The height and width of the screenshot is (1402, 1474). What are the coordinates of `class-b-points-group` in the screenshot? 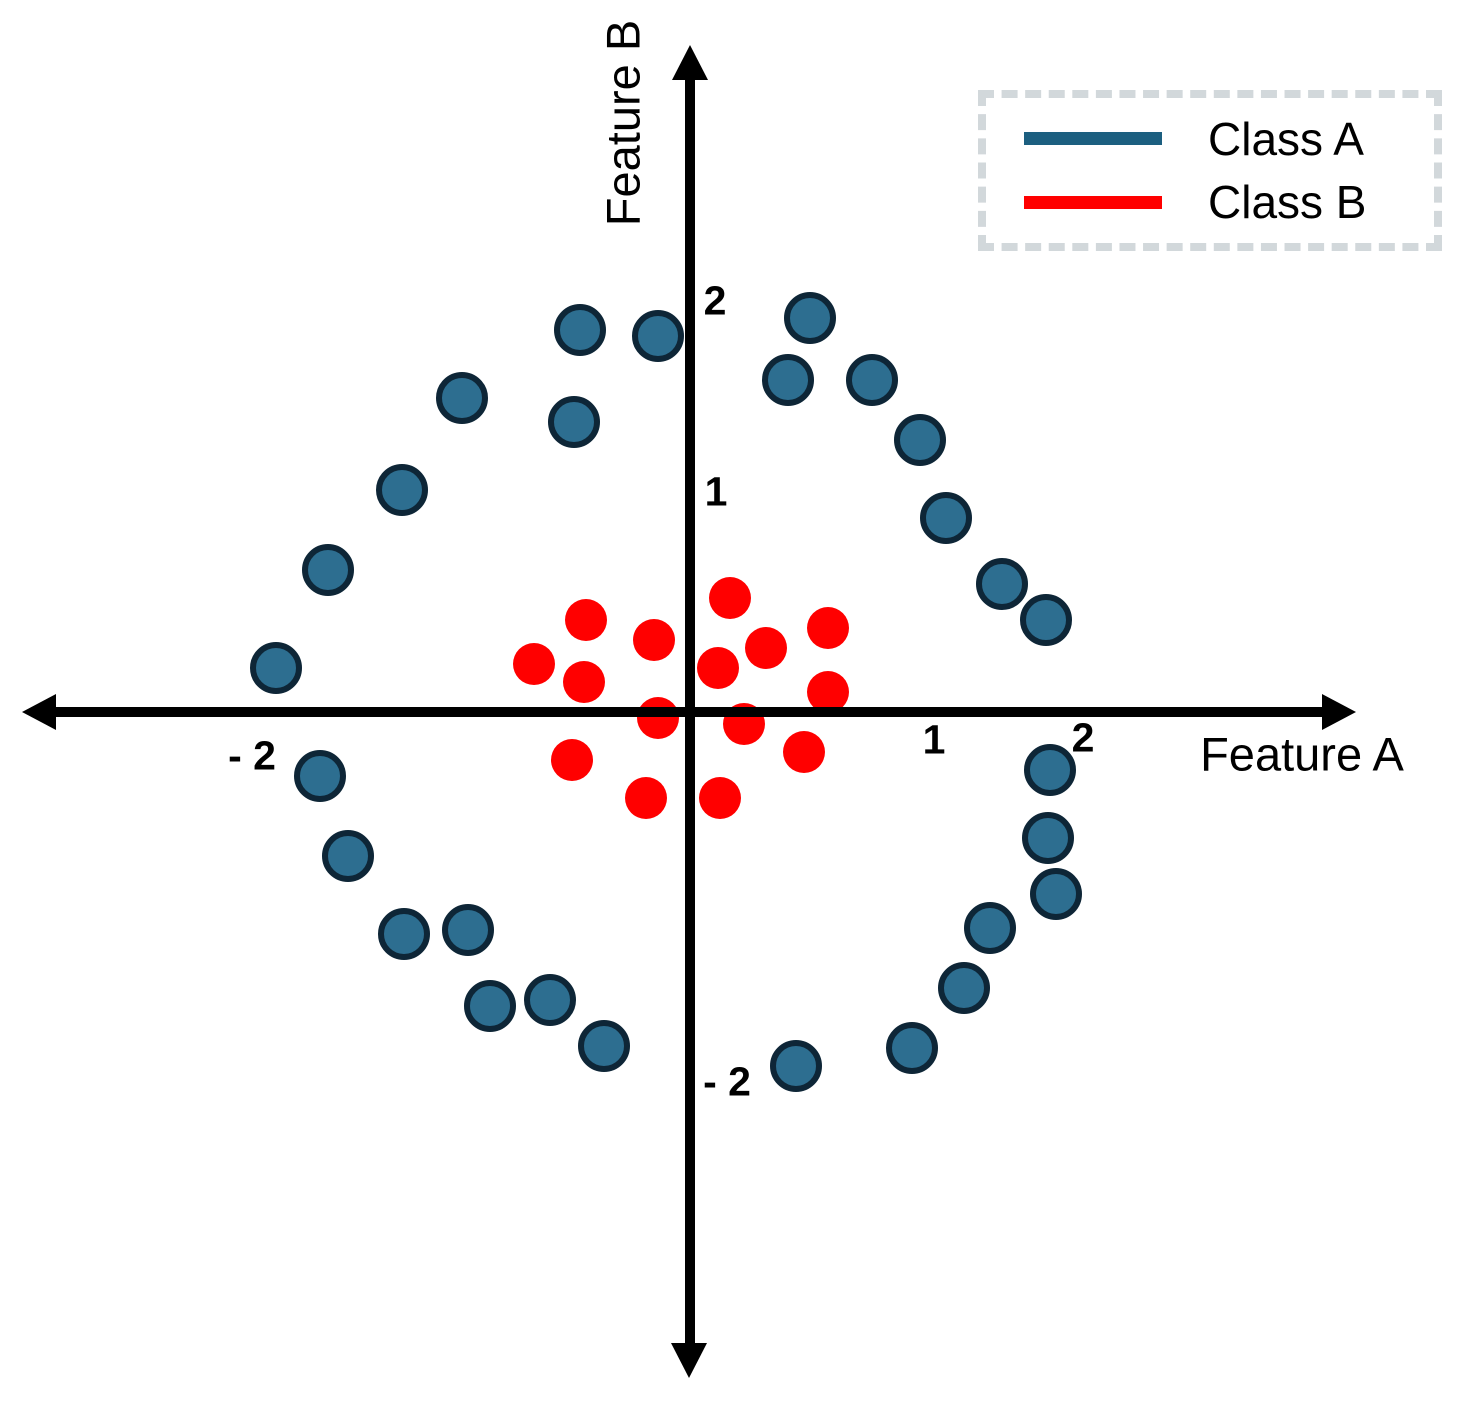 It's located at (681, 698).